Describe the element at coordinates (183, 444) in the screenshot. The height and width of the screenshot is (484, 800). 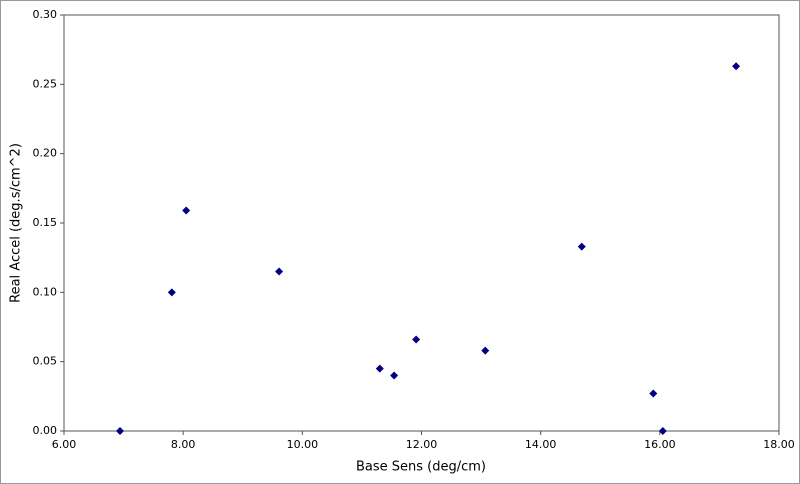
I see `x-tick-label: 8.00` at that location.